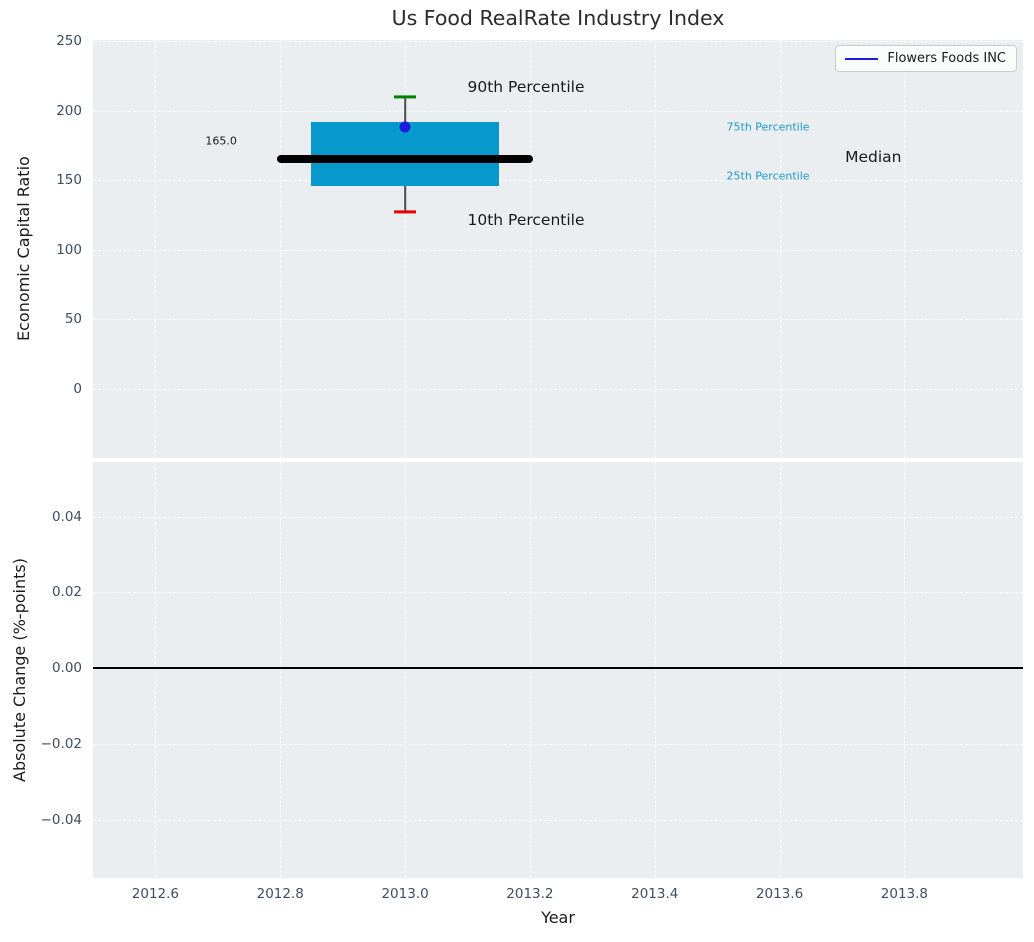  What do you see at coordinates (405, 97) in the screenshot?
I see `whisker-cap-90th` at bounding box center [405, 97].